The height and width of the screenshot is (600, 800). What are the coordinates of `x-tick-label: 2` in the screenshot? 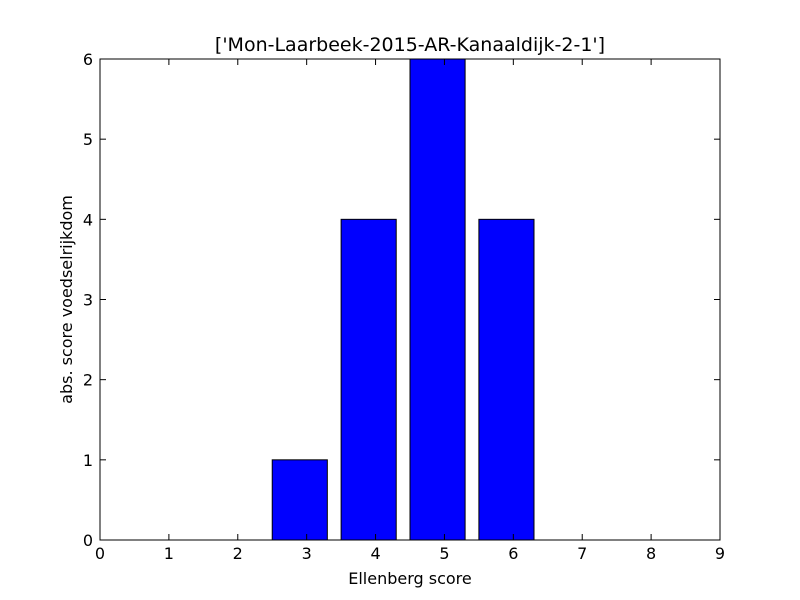 It's located at (238, 553).